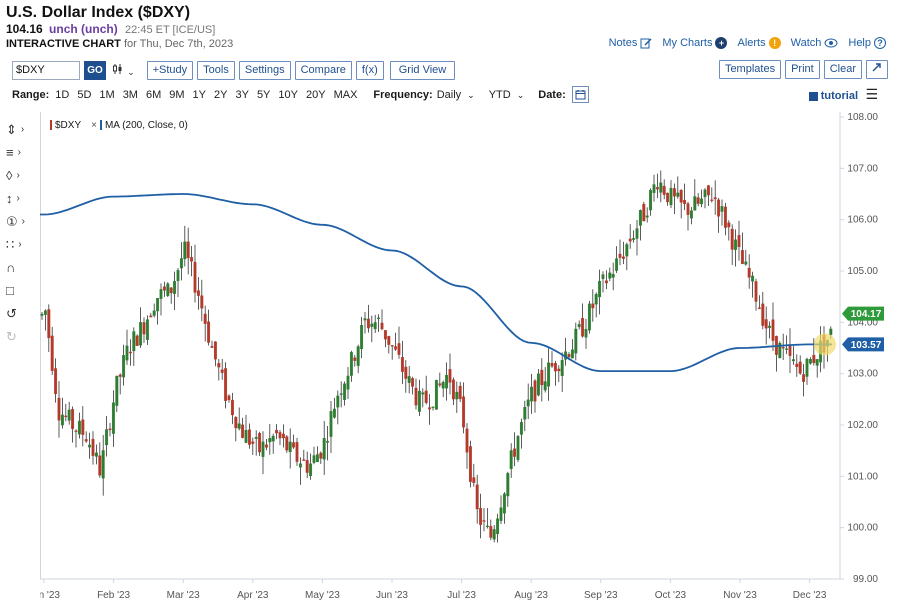 This screenshot has height=615, width=900. I want to click on range-option-1y: 1Y, so click(199, 94).